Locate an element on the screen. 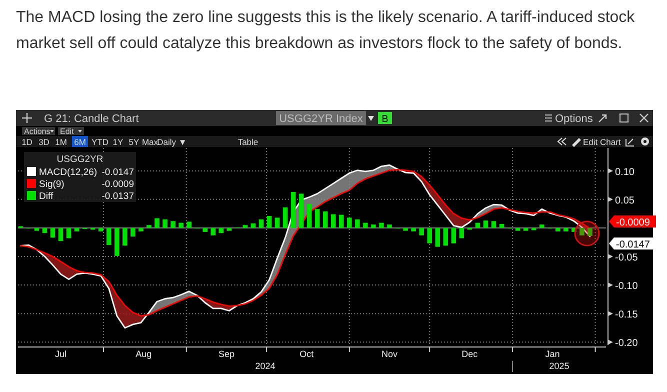 The width and height of the screenshot is (667, 392). text: Options is located at coordinates (574, 119).